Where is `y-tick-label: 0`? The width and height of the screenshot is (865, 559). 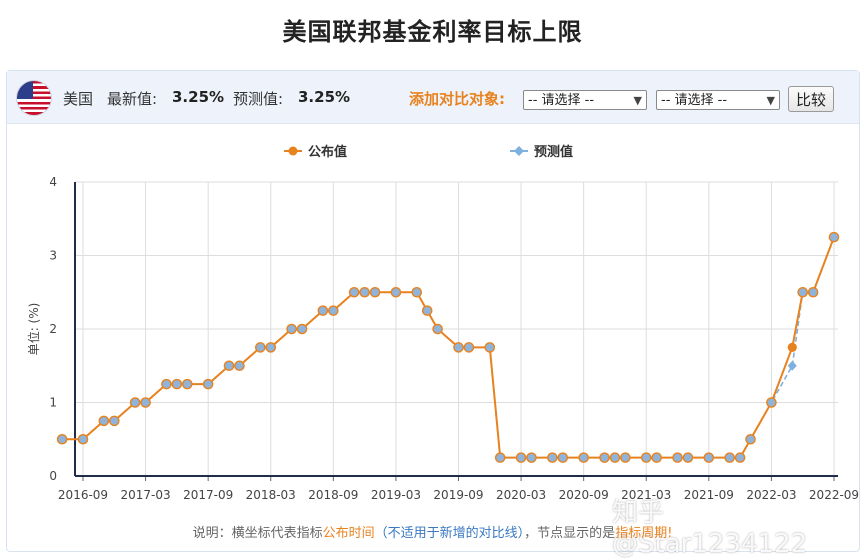 y-tick-label: 0 is located at coordinates (53, 476).